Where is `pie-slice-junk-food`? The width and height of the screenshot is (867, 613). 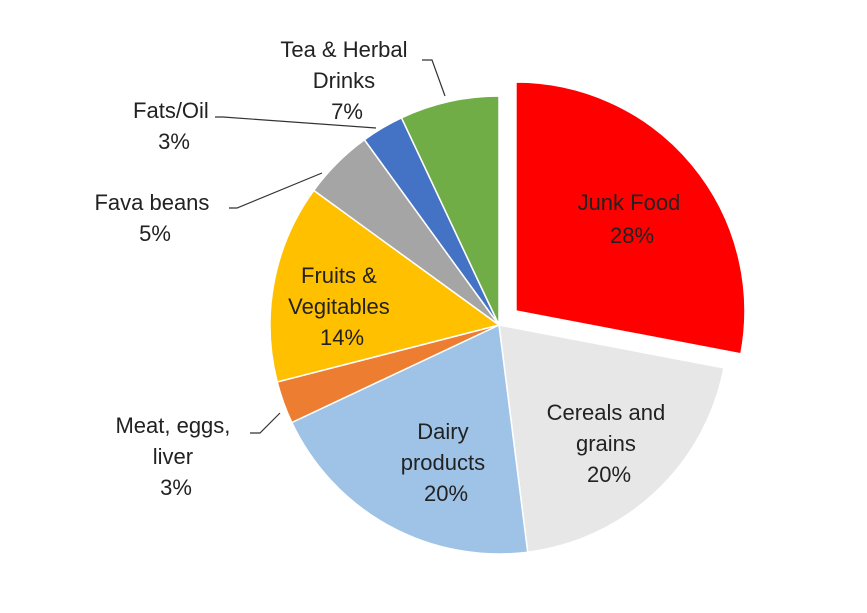 pie-slice-junk-food is located at coordinates (630, 218).